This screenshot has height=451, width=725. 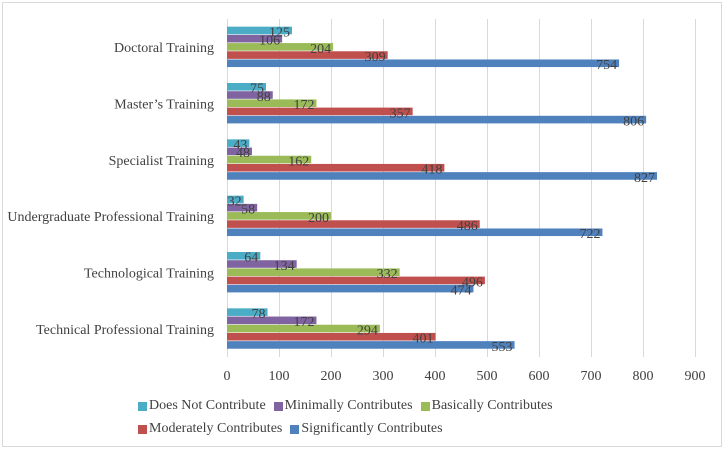 I want to click on legend-label: Does Not Contribute, so click(x=207, y=405).